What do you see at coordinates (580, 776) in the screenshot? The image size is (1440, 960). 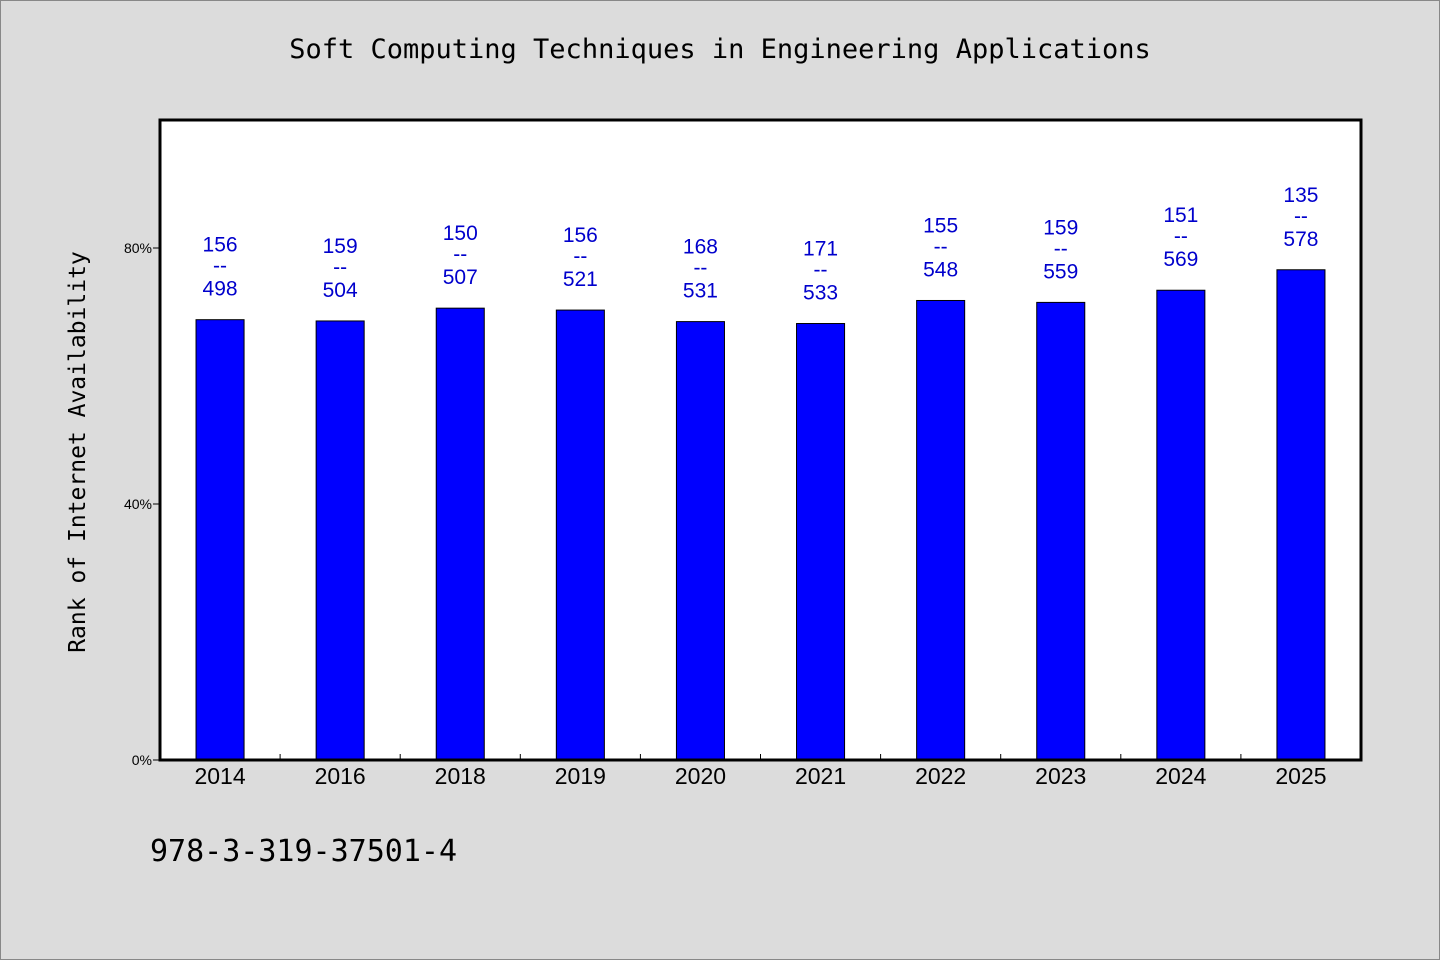 I see `x-tick-label-2019: 2019` at bounding box center [580, 776].